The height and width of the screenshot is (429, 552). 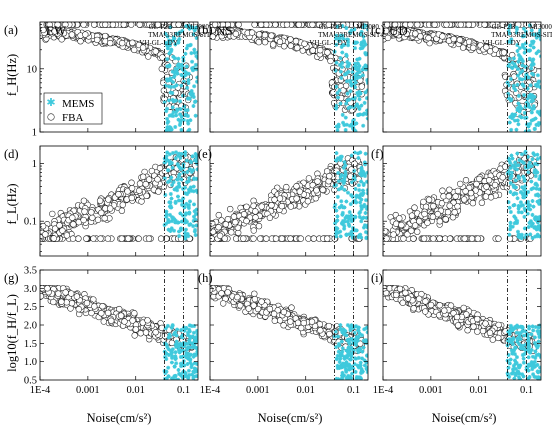 I want to click on instrument-annotation: TMA-33, so click(x=330, y=35).